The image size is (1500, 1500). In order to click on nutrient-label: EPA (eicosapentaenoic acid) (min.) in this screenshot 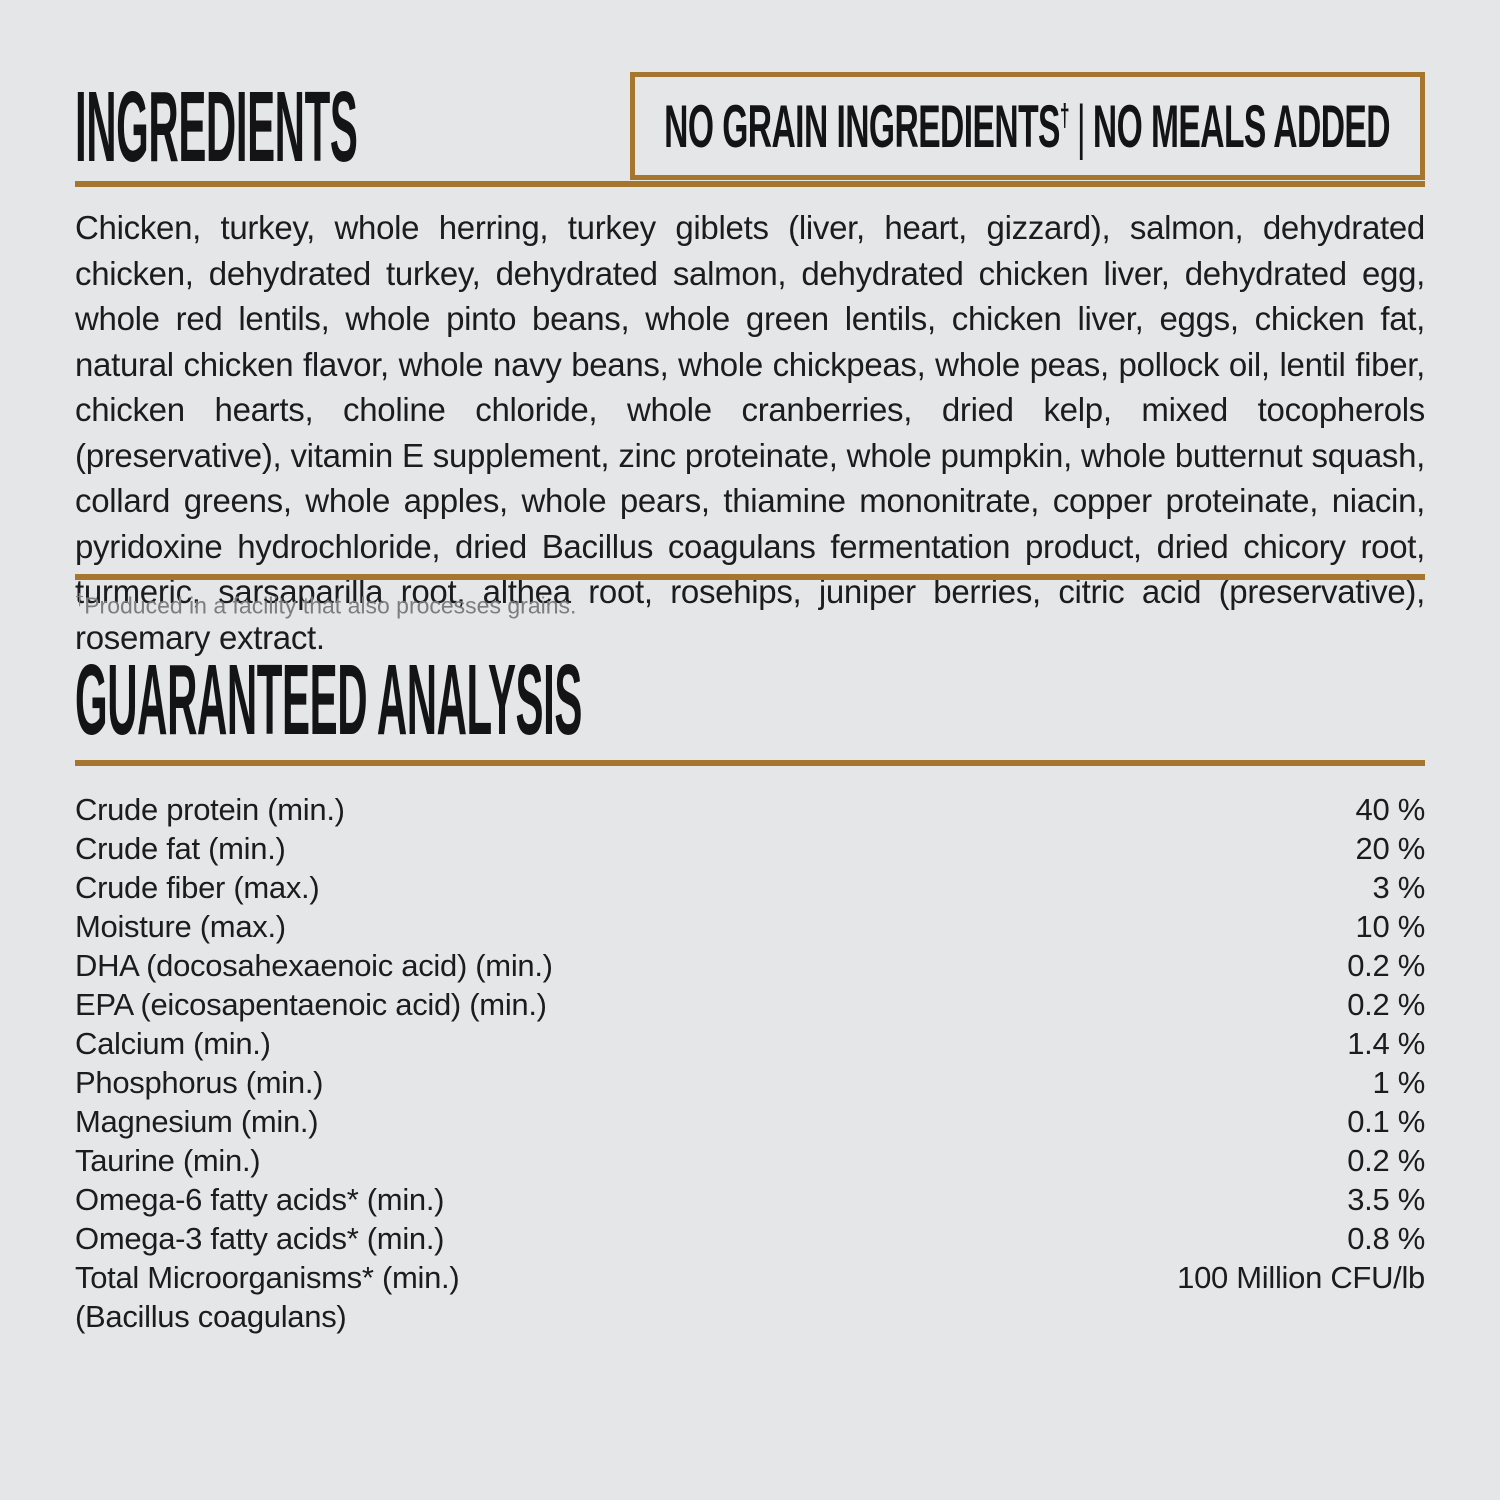, I will do `click(311, 1004)`.